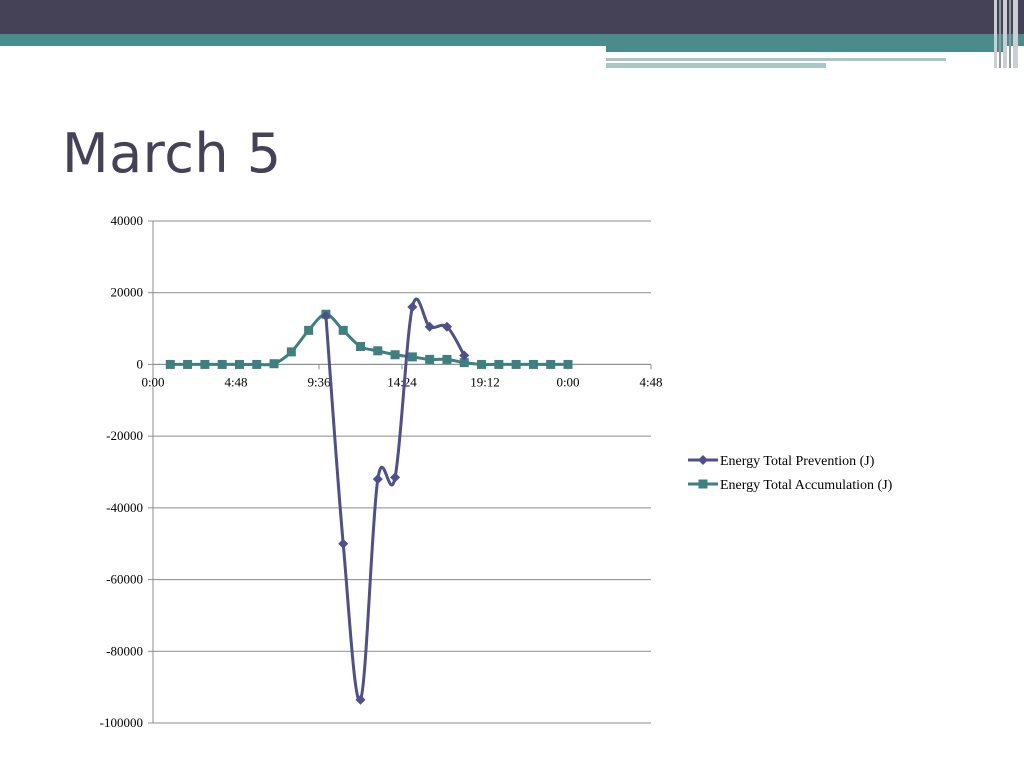  Describe the element at coordinates (512, 17) in the screenshot. I see `header-band` at that location.